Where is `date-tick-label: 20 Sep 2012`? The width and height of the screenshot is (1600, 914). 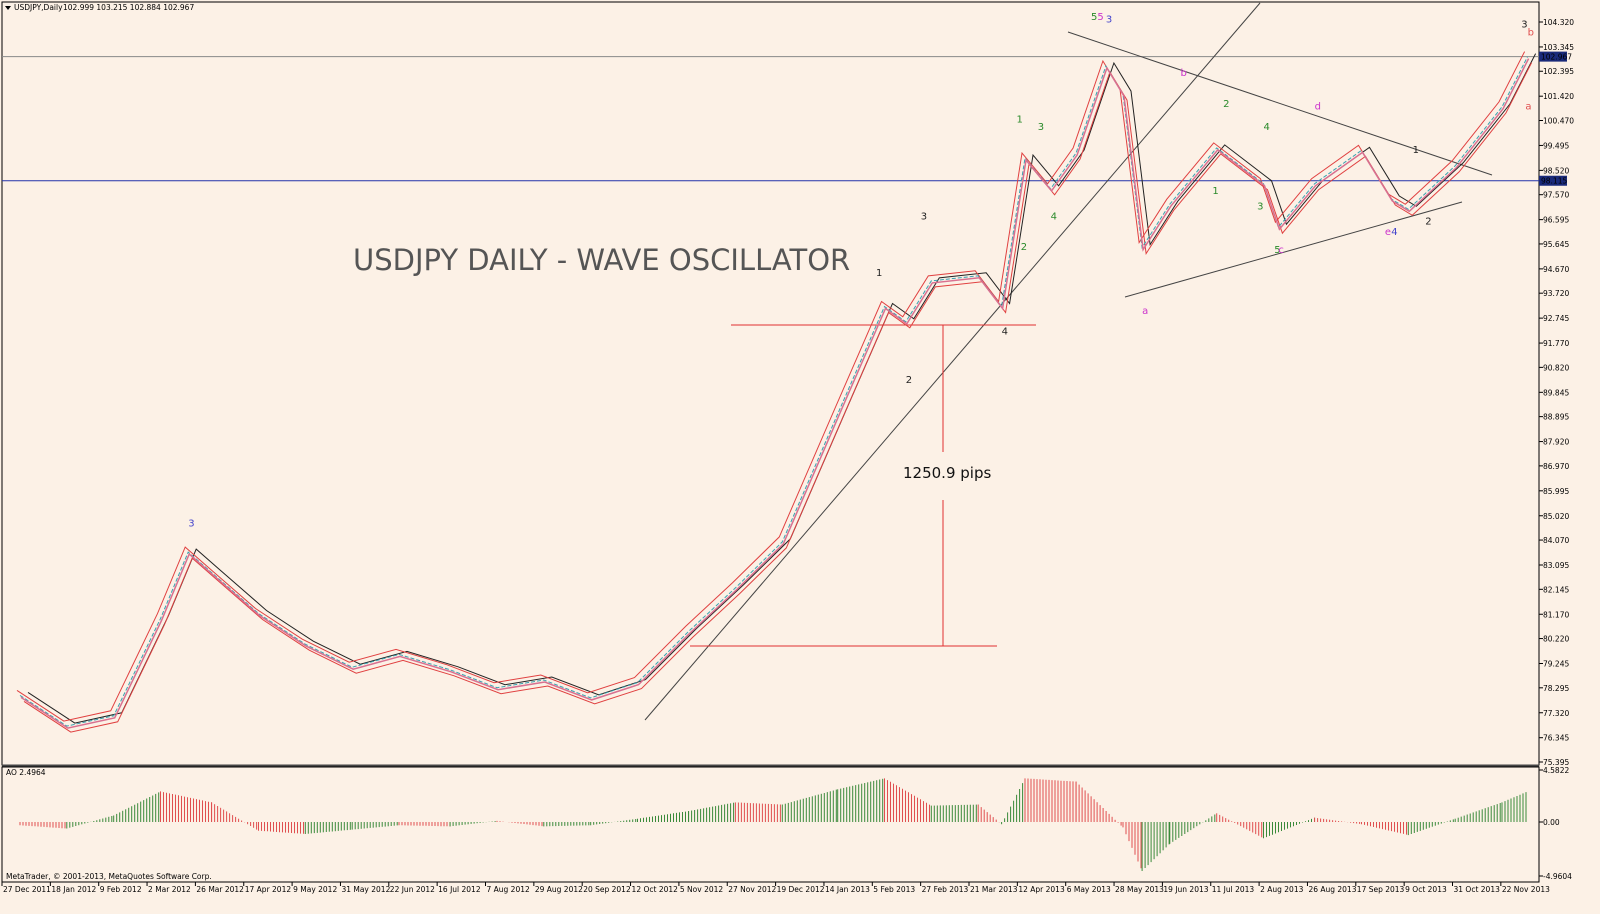
date-tick-label: 20 Sep 2012 is located at coordinates (607, 889).